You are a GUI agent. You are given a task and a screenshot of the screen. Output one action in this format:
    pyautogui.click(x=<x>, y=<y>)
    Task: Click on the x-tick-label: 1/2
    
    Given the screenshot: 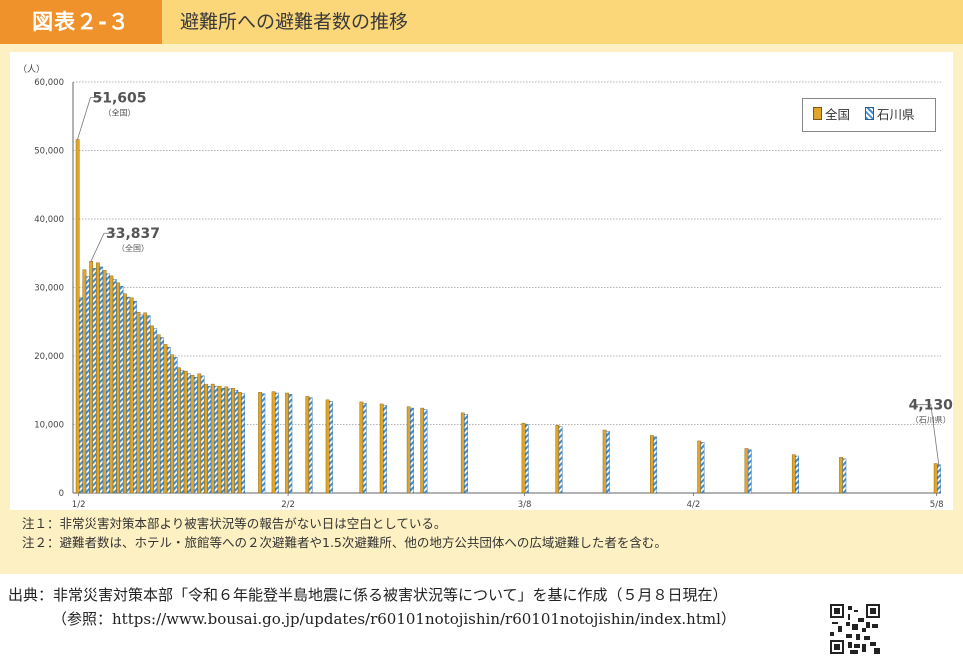 What is the action you would take?
    pyautogui.click(x=79, y=505)
    